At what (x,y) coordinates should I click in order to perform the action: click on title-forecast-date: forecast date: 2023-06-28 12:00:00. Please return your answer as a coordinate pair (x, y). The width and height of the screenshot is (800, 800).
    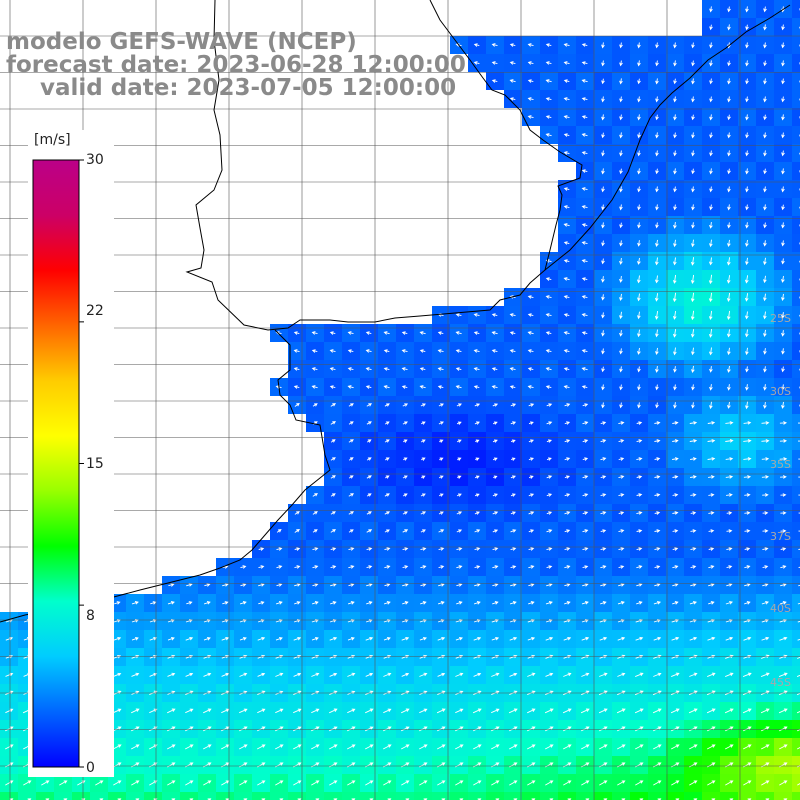
    Looking at the image, I should click on (236, 65).